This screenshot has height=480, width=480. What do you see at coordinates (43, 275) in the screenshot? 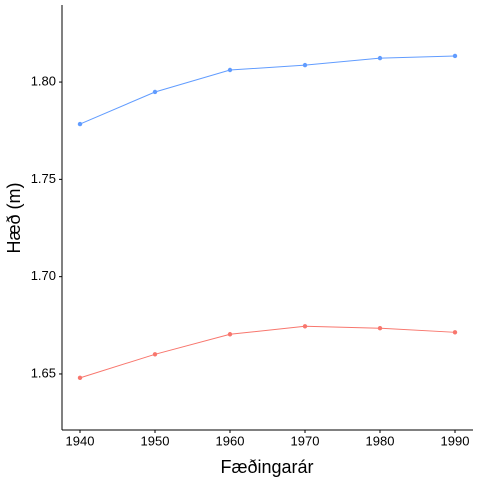
I see `y-tick-label: 1.70` at bounding box center [43, 275].